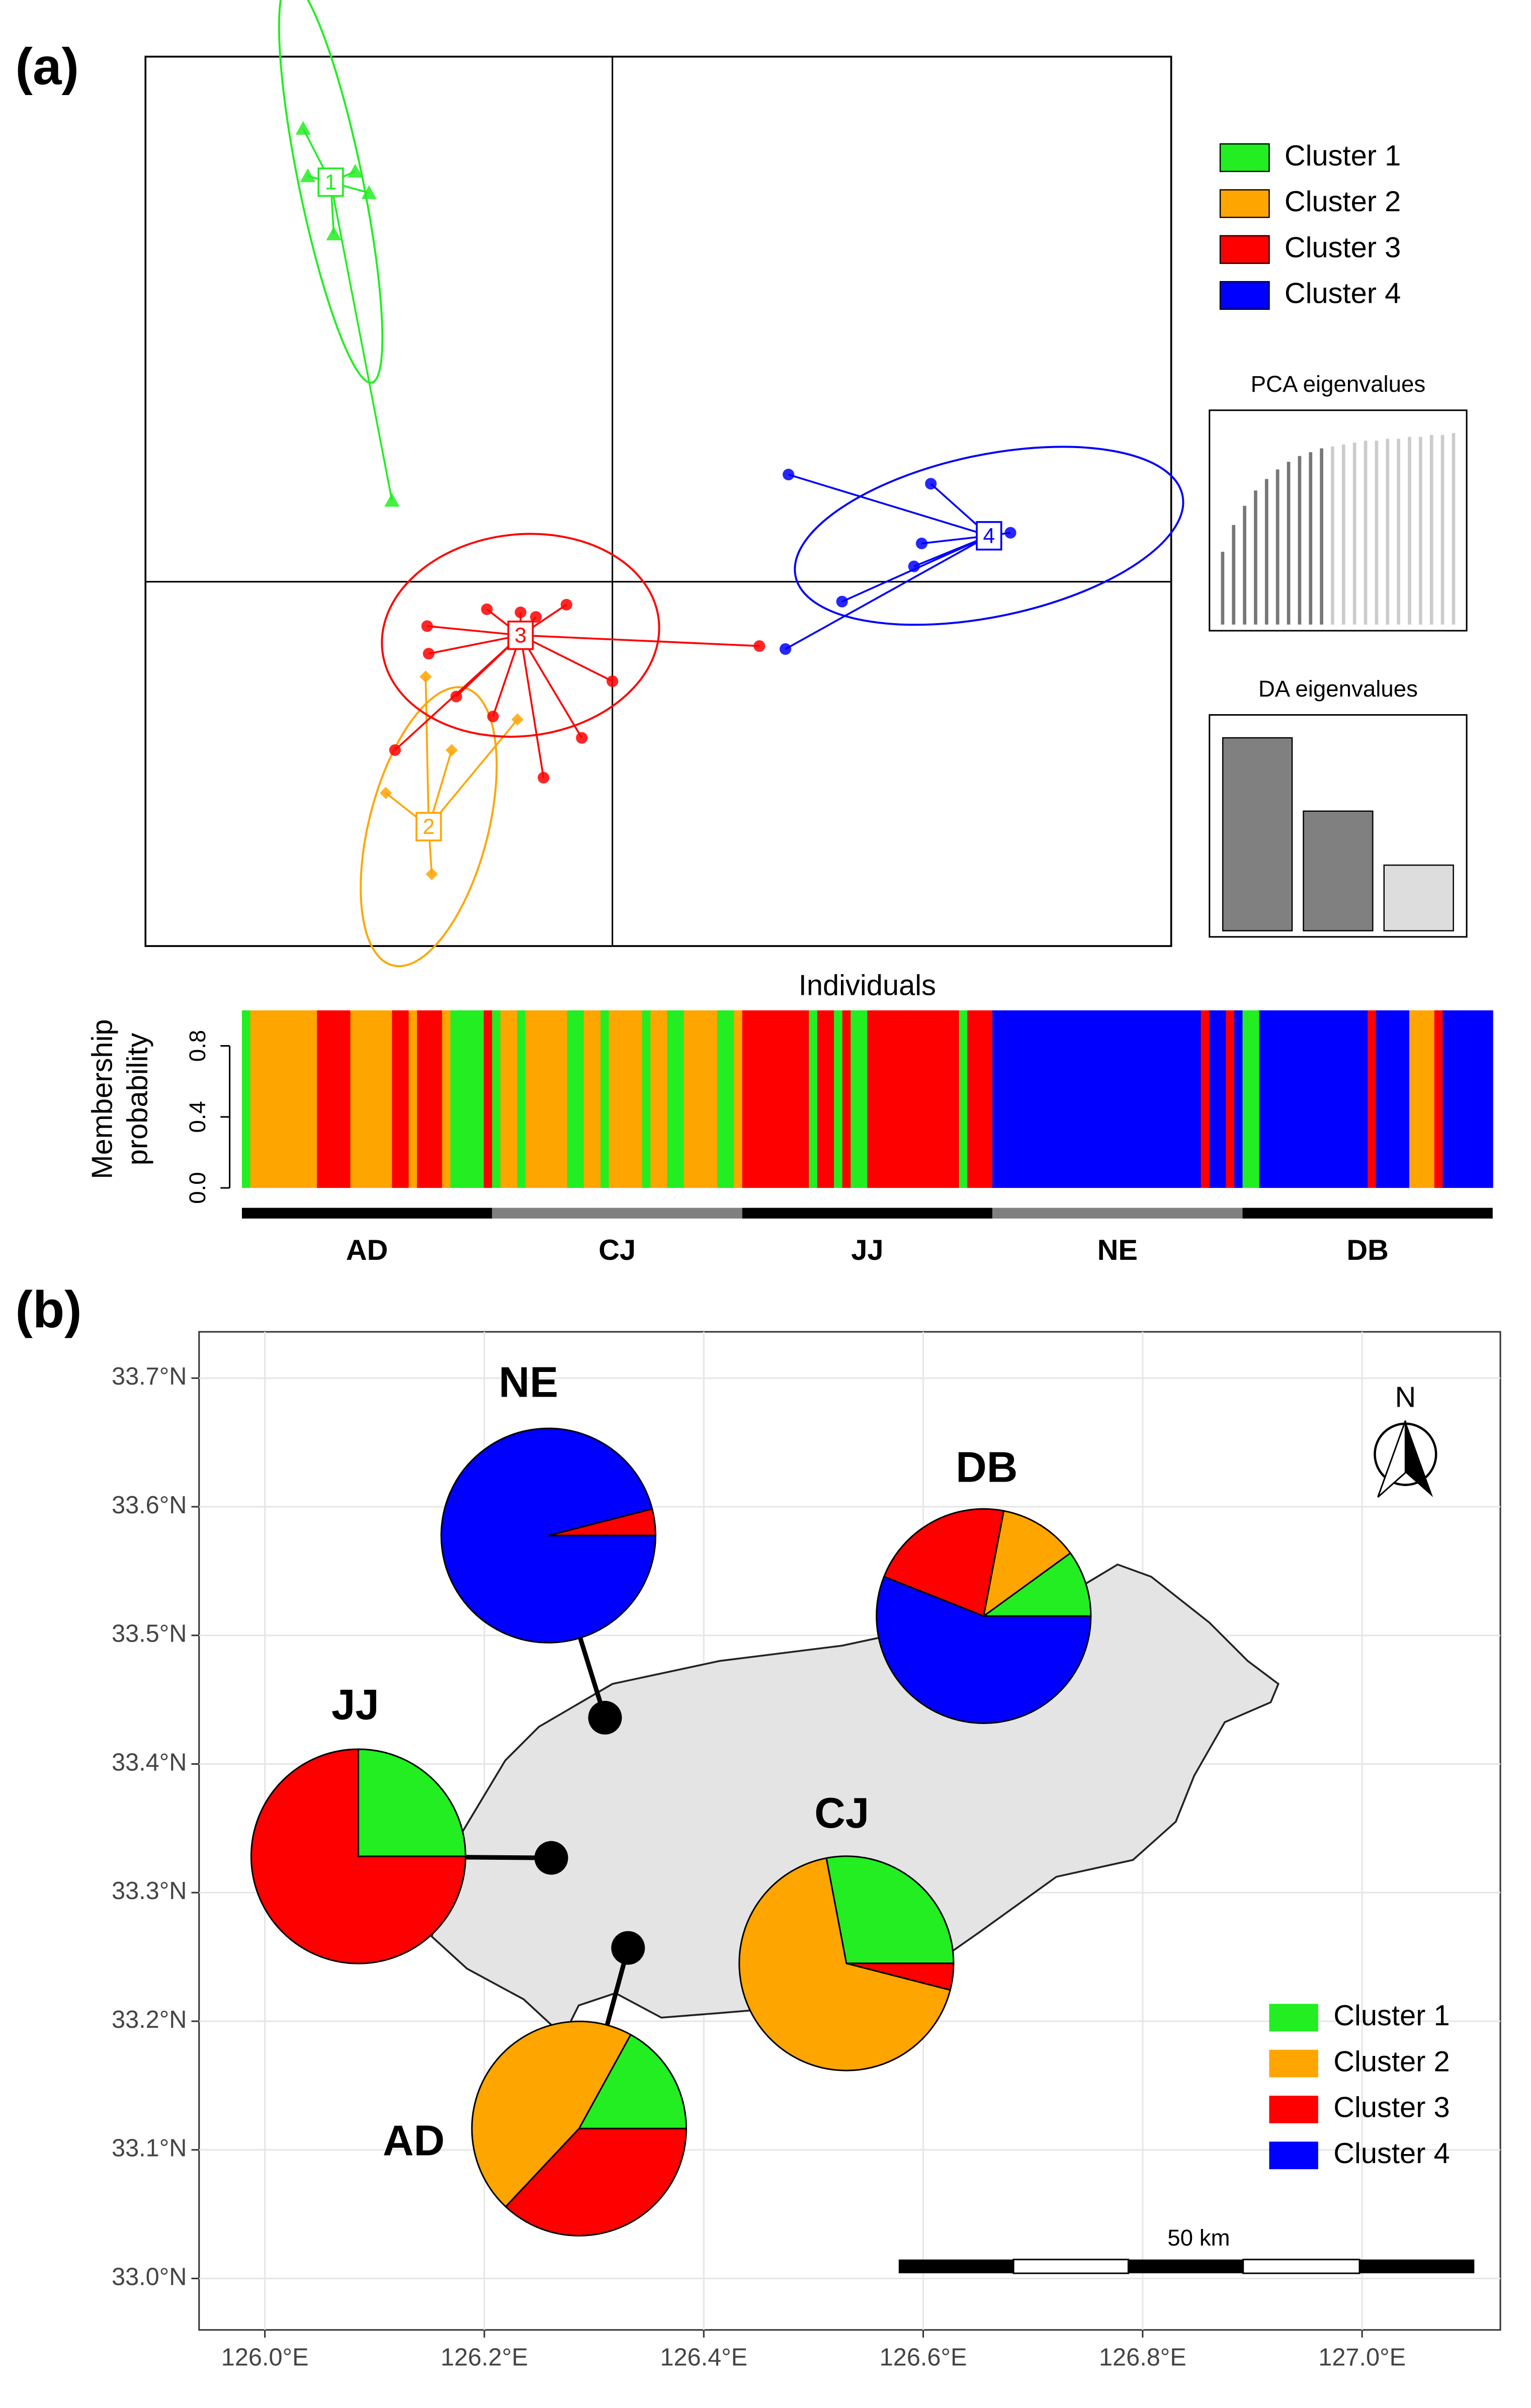  I want to click on y-tick-label: 33.0°N, so click(149, 2276).